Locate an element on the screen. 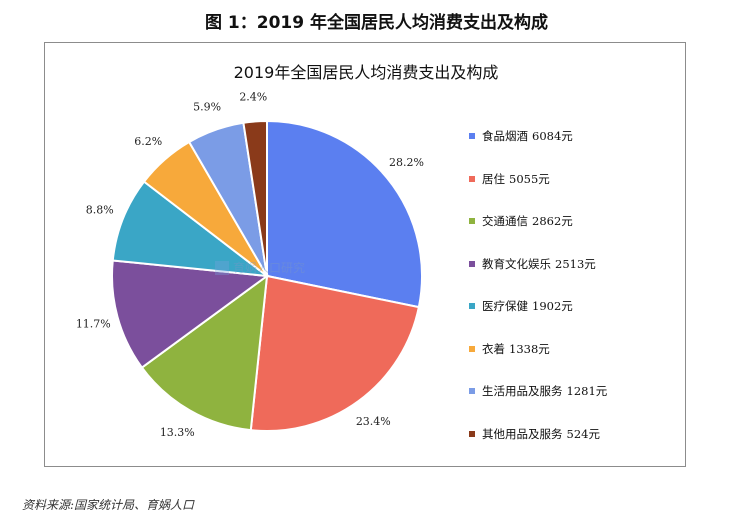  legend-name-5: 衣着 is located at coordinates (493, 348).